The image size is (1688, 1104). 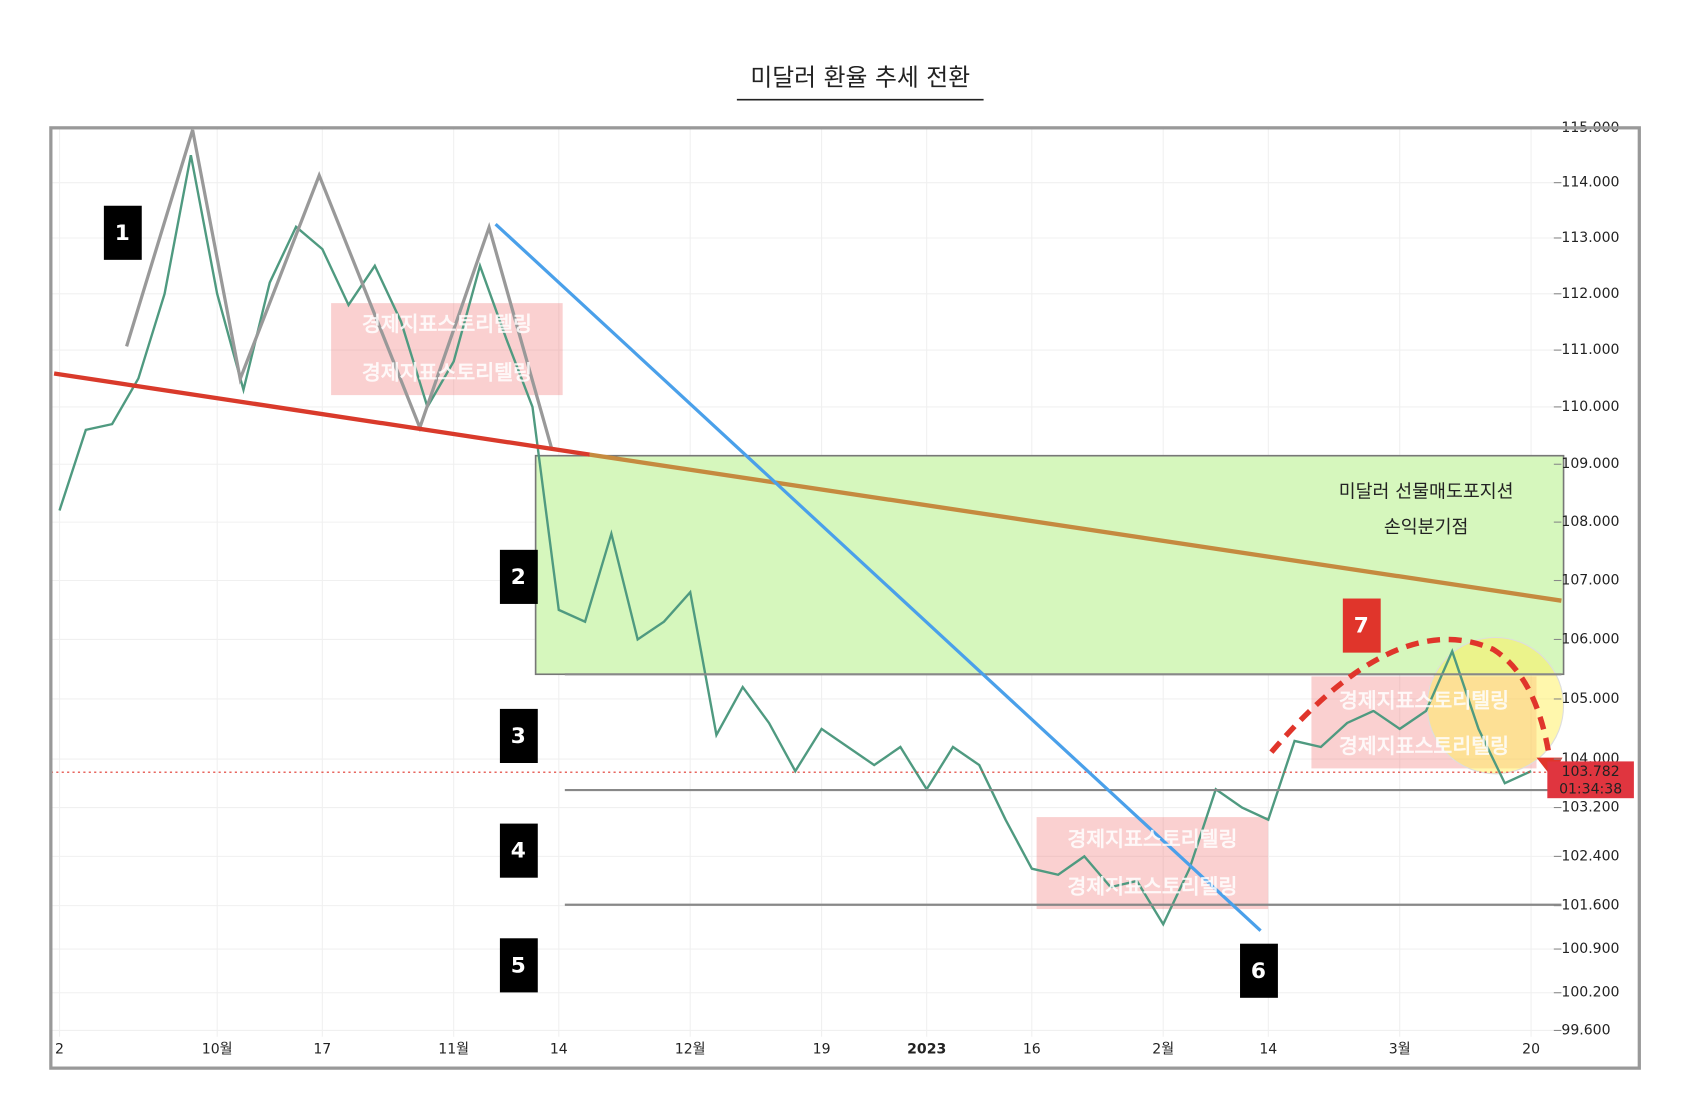 What do you see at coordinates (1426, 491) in the screenshot?
I see `zone-label: 미달러 선물매도포지션` at bounding box center [1426, 491].